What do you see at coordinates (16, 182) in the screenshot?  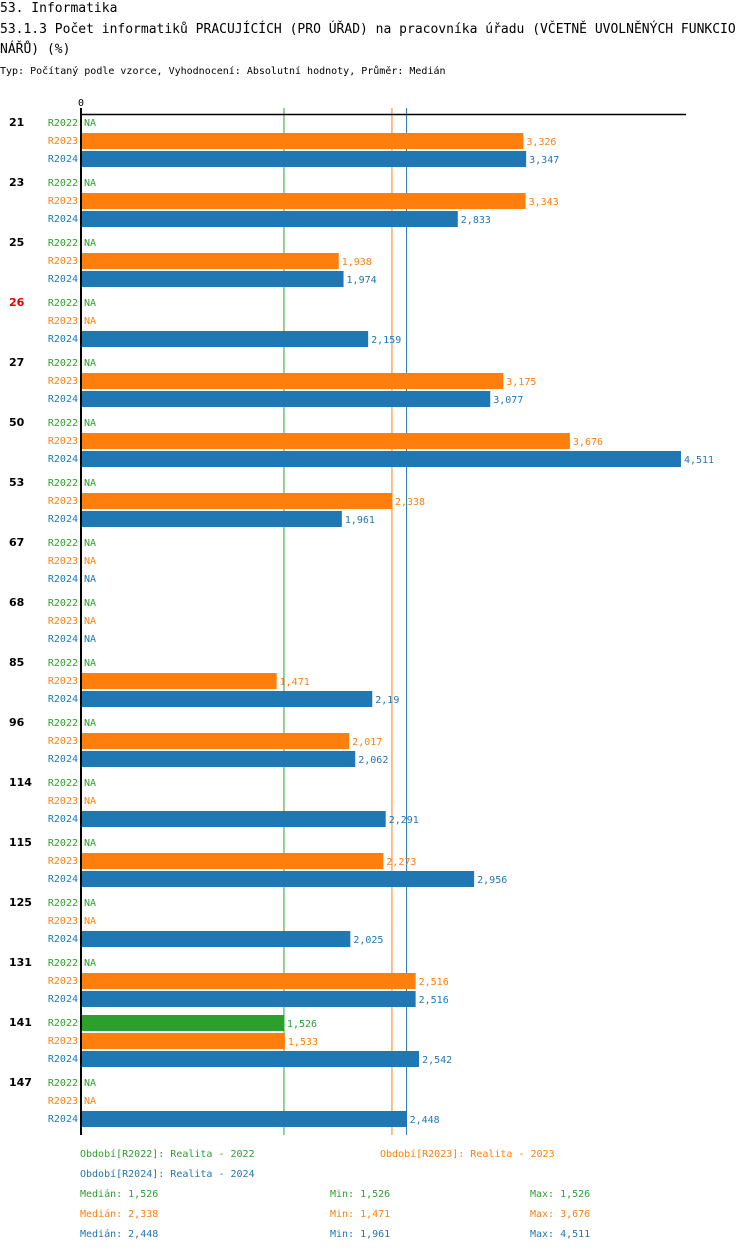 I see `category-label: 23` at bounding box center [16, 182].